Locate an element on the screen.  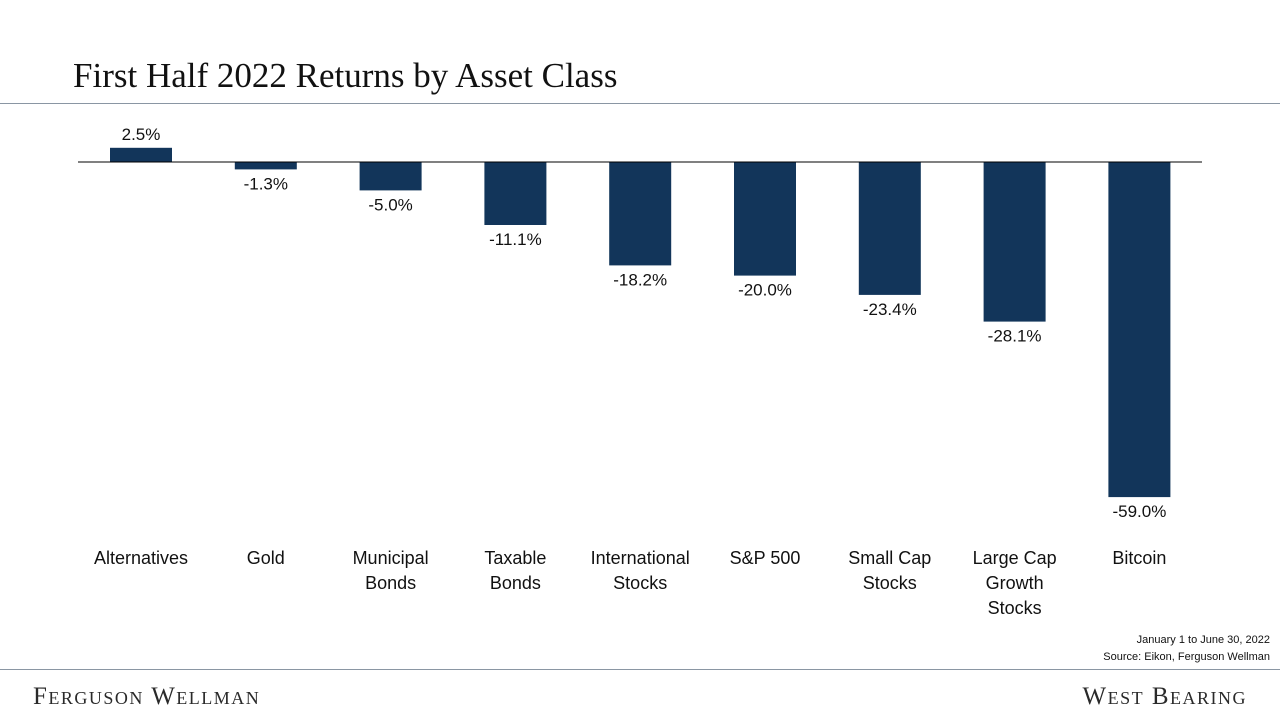
title-divider is located at coordinates (640, 103).